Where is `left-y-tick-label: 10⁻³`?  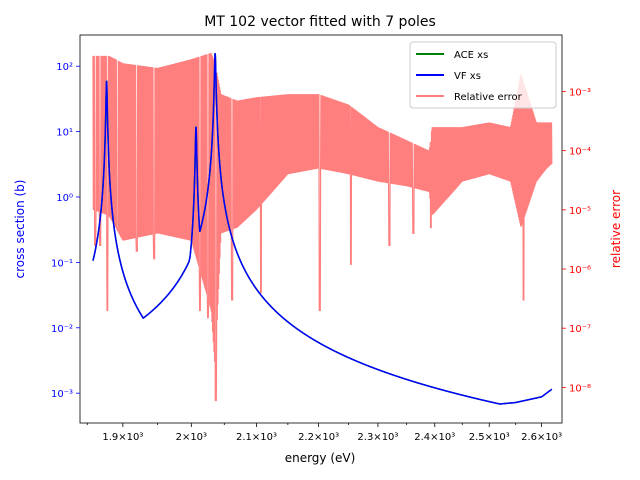
left-y-tick-label: 10⁻³ is located at coordinates (62, 394).